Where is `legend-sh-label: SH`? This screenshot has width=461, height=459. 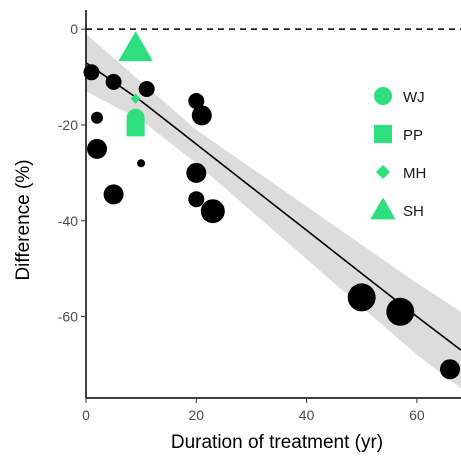 legend-sh-label: SH is located at coordinates (413, 211).